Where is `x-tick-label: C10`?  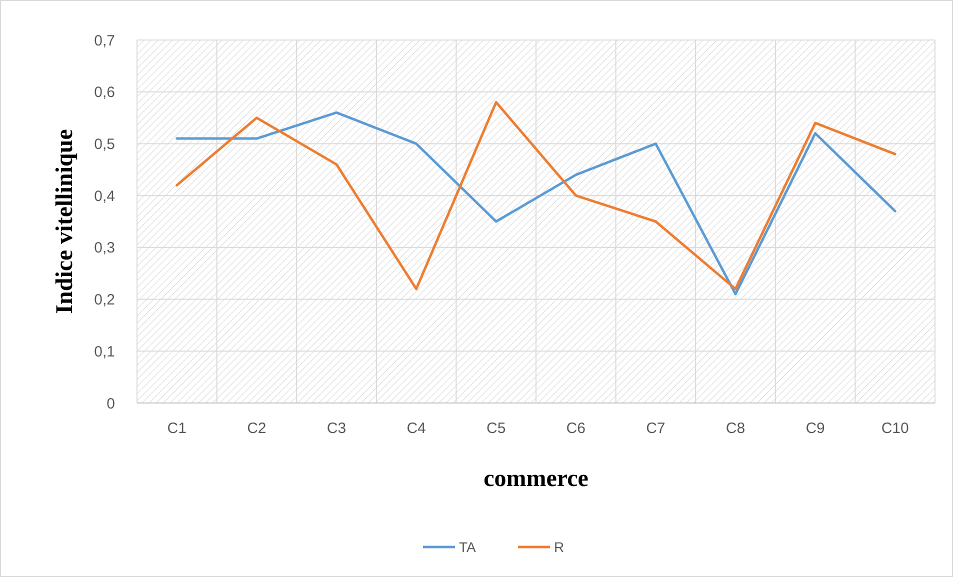
x-tick-label: C10 is located at coordinates (895, 428).